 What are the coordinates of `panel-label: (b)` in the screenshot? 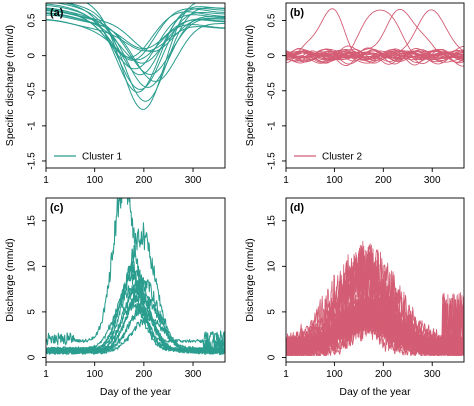 It's located at (297, 13).